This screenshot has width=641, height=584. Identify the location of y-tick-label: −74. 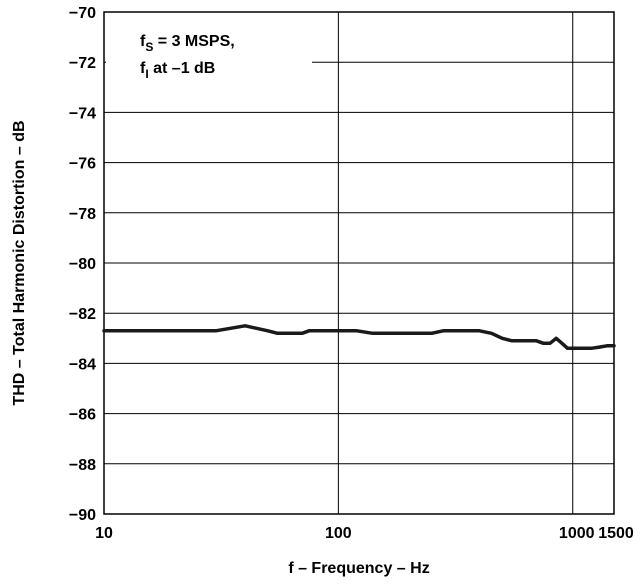
(82, 113).